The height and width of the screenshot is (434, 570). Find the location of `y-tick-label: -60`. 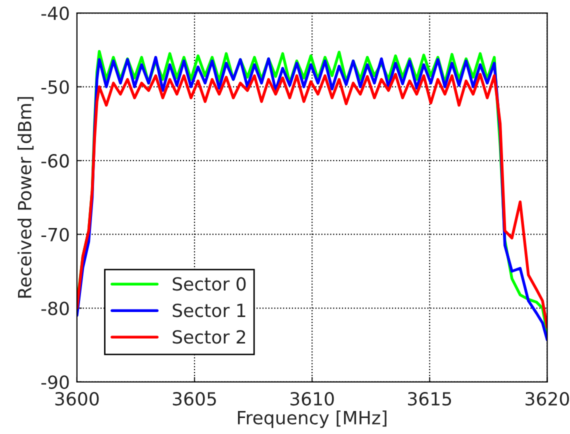

y-tick-label: -60 is located at coordinates (55, 161).